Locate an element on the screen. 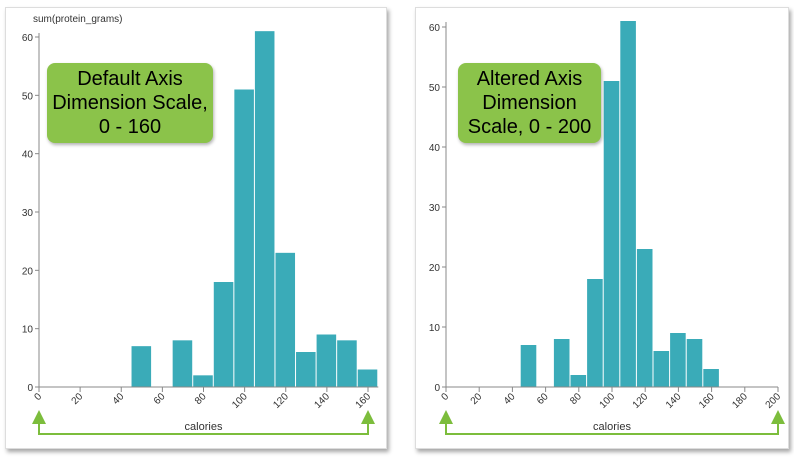 Image resolution: width=794 pixels, height=460 pixels. annotation-default: Default Axis Dimension Scale, 0 - 160 is located at coordinates (130, 103).